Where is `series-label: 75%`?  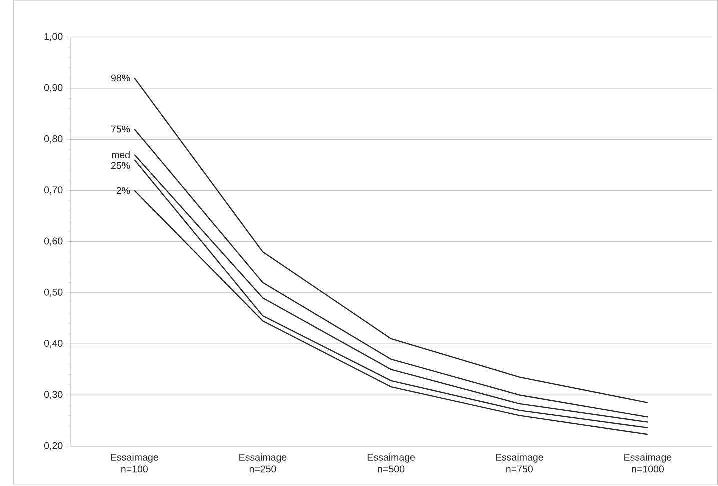
series-label: 75% is located at coordinates (120, 129).